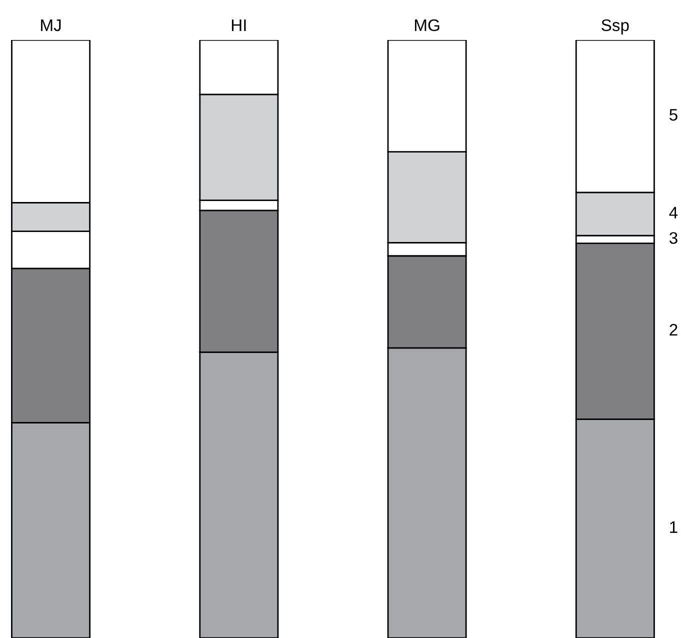 The height and width of the screenshot is (638, 681). What do you see at coordinates (673, 212) in the screenshot?
I see `series-label: 4` at bounding box center [673, 212].